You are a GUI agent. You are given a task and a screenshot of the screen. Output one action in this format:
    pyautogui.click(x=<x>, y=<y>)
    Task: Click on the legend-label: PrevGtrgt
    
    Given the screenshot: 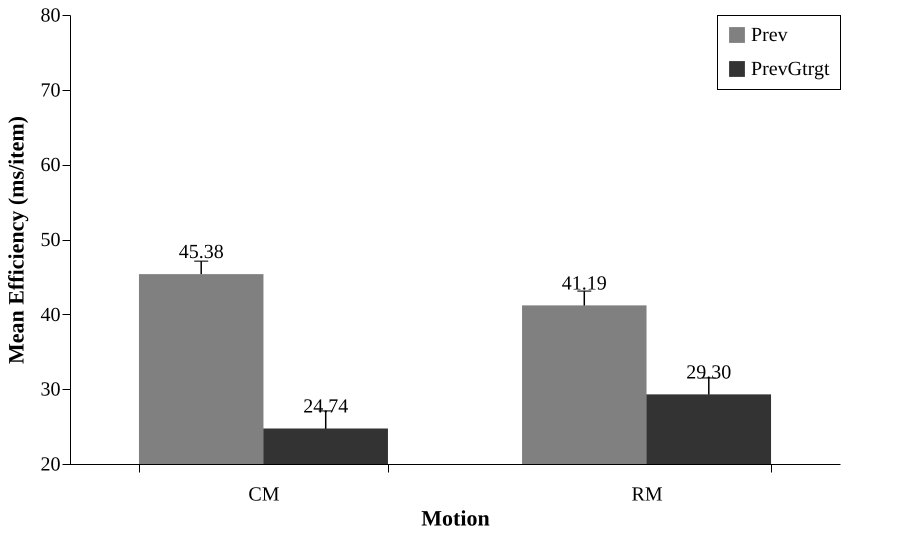 What is the action you would take?
    pyautogui.click(x=790, y=69)
    